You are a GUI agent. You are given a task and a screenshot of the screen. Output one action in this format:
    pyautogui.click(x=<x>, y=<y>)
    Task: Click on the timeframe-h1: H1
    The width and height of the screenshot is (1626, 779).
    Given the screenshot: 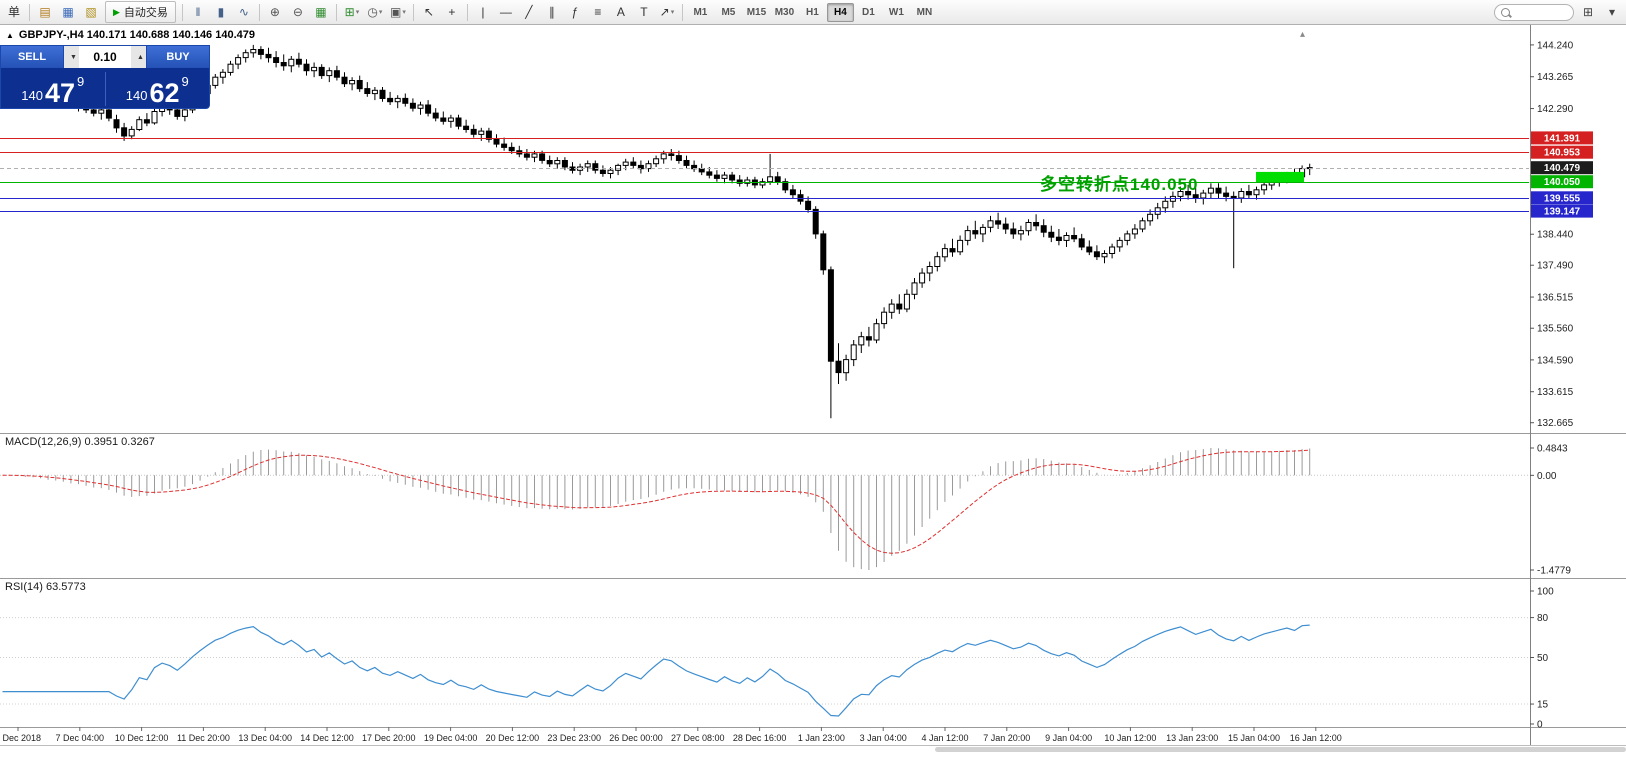 What is the action you would take?
    pyautogui.click(x=812, y=12)
    